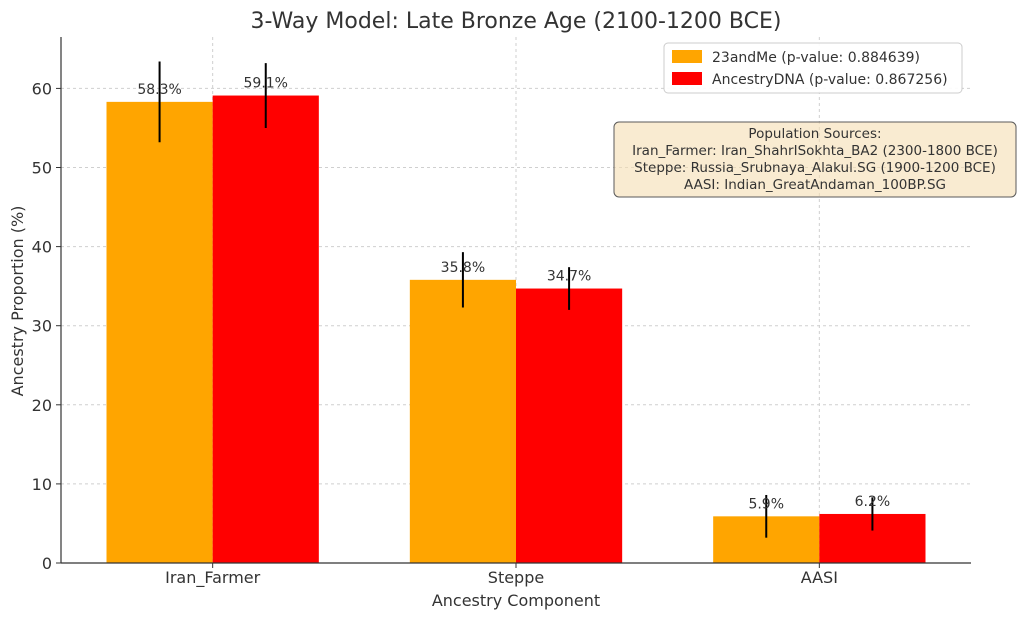  What do you see at coordinates (17, 301) in the screenshot?
I see `y-axis-label: Ancestry Proportion (%)` at bounding box center [17, 301].